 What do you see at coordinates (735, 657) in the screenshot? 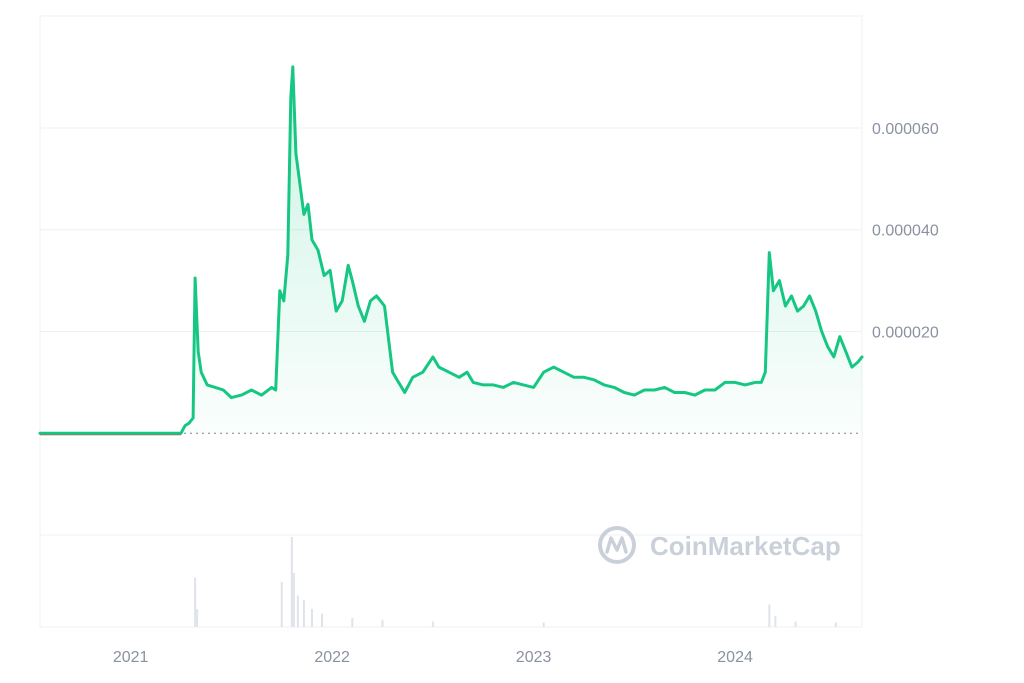
I see `x-tick-label: 2024` at bounding box center [735, 657].